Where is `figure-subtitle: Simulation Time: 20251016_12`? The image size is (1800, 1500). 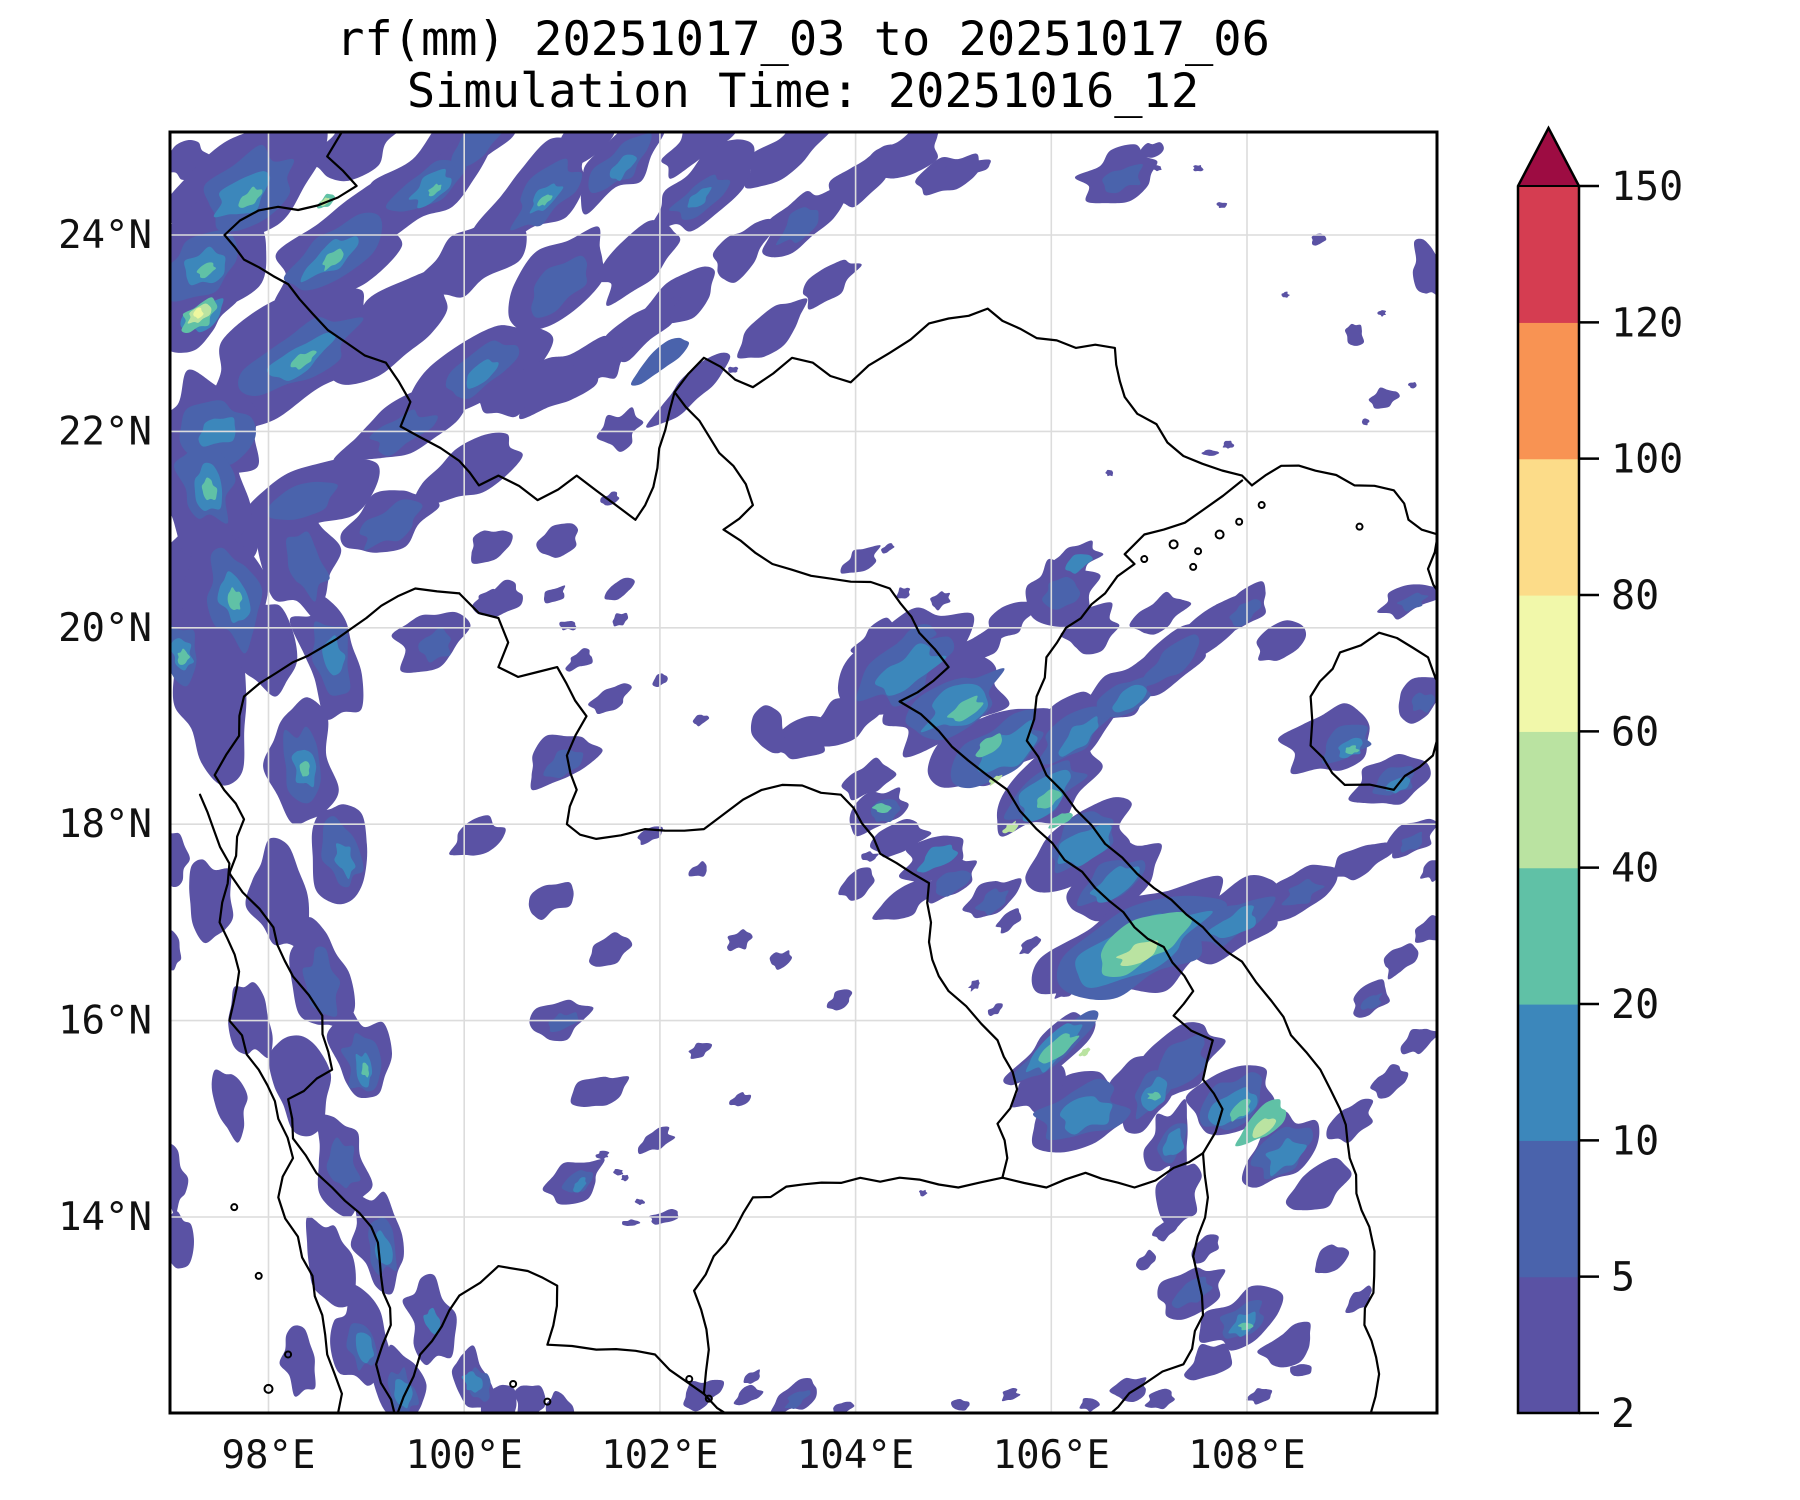 figure-subtitle: Simulation Time: 20251016_12 is located at coordinates (803, 91).